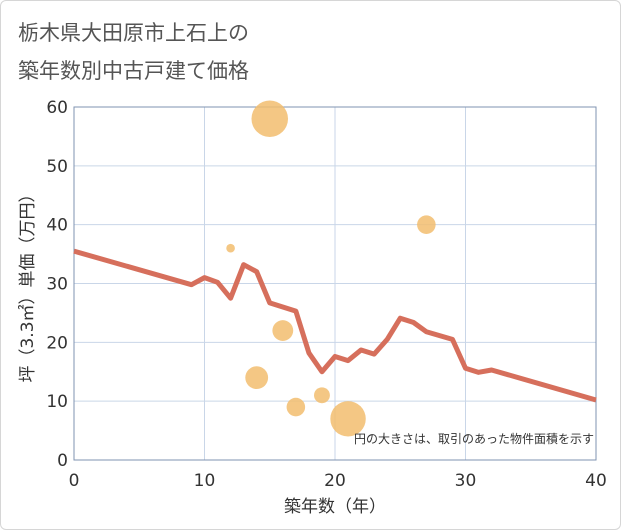 This screenshot has height=530, width=621. I want to click on y-tick-label-60: 60, so click(57, 108).